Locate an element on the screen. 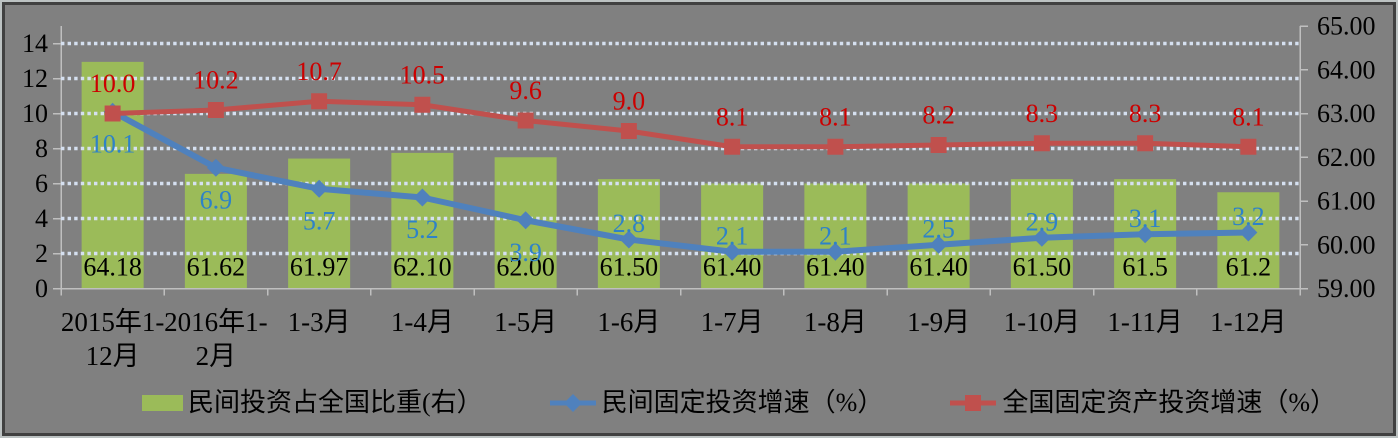 The image size is (1398, 438). chart-legend: 民间投资占全国比重(右） 民间固定投资增速（%） 全国固定资产投资增速（%） is located at coordinates (739, 403).